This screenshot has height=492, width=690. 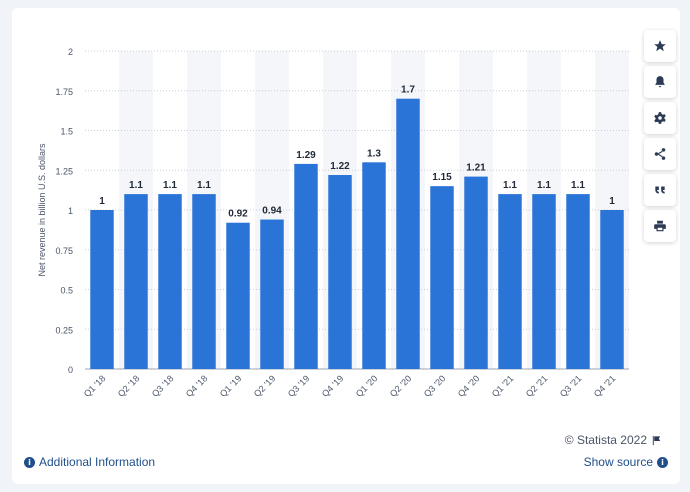 What do you see at coordinates (571, 386) in the screenshot?
I see `x-tick-label: Q3 '21` at bounding box center [571, 386].